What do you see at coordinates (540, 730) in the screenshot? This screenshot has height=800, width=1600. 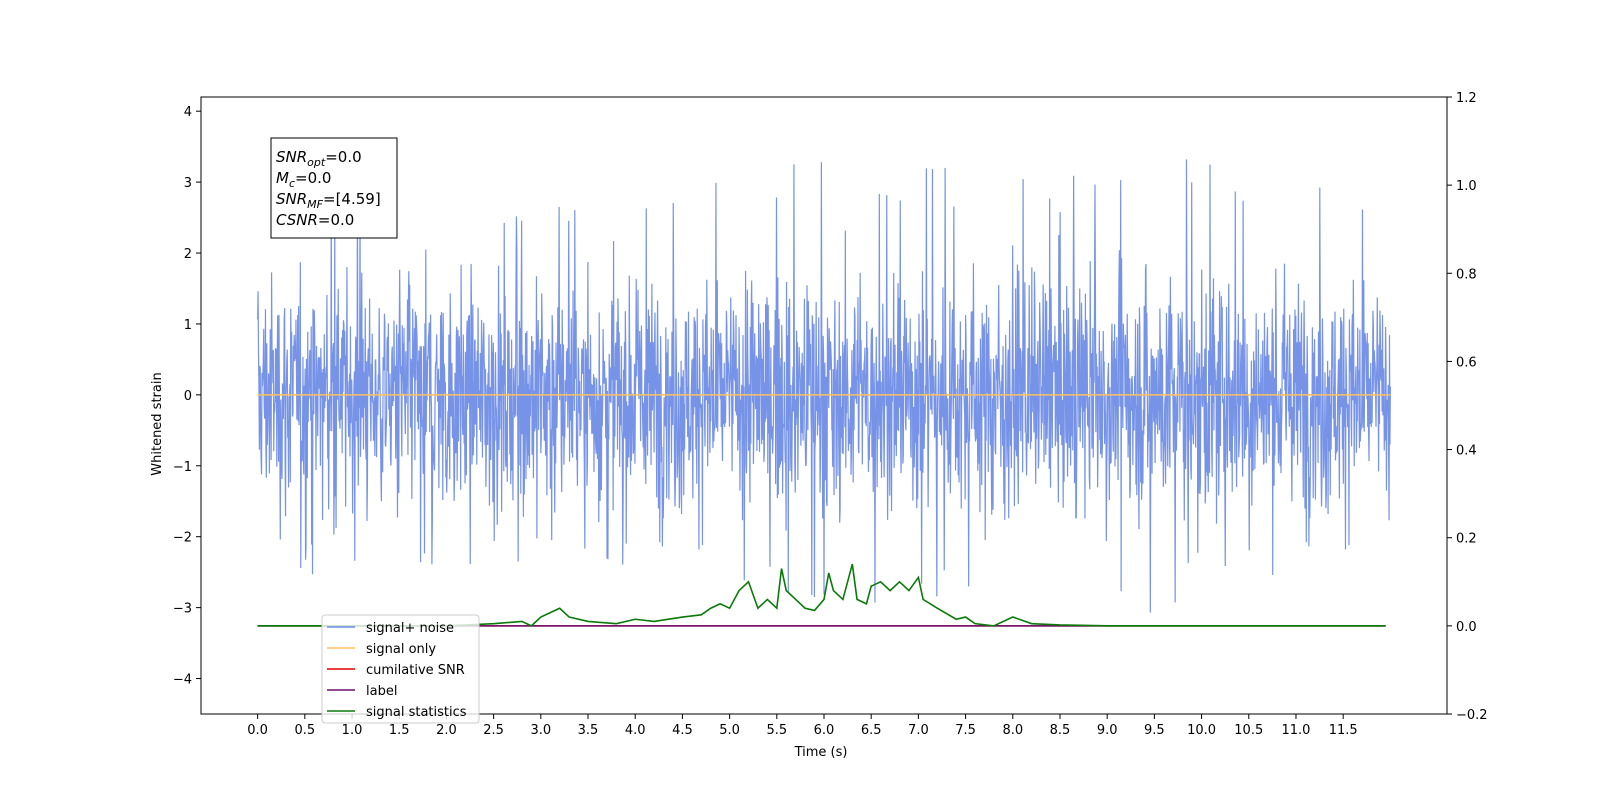 I see `x-tick-label: 3.0` at bounding box center [540, 730].